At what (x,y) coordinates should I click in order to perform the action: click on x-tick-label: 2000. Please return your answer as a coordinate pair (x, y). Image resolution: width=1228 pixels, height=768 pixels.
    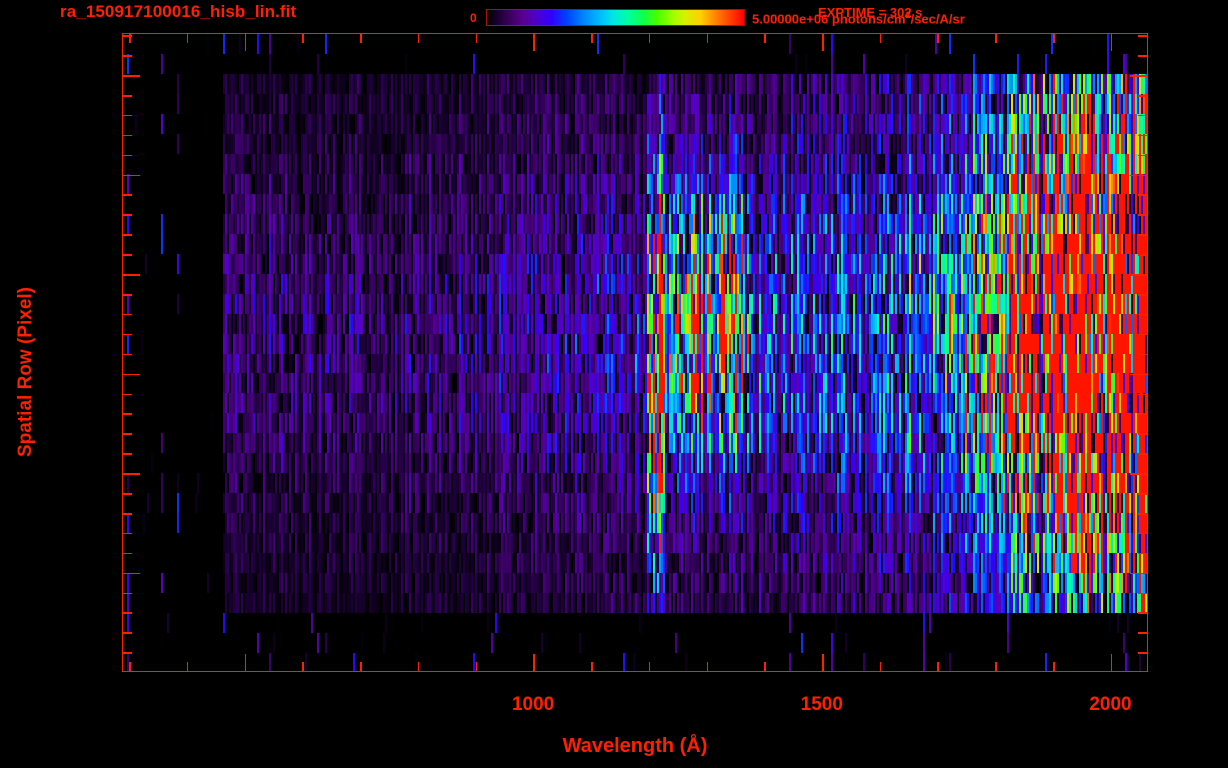
    Looking at the image, I should click on (1110, 704).